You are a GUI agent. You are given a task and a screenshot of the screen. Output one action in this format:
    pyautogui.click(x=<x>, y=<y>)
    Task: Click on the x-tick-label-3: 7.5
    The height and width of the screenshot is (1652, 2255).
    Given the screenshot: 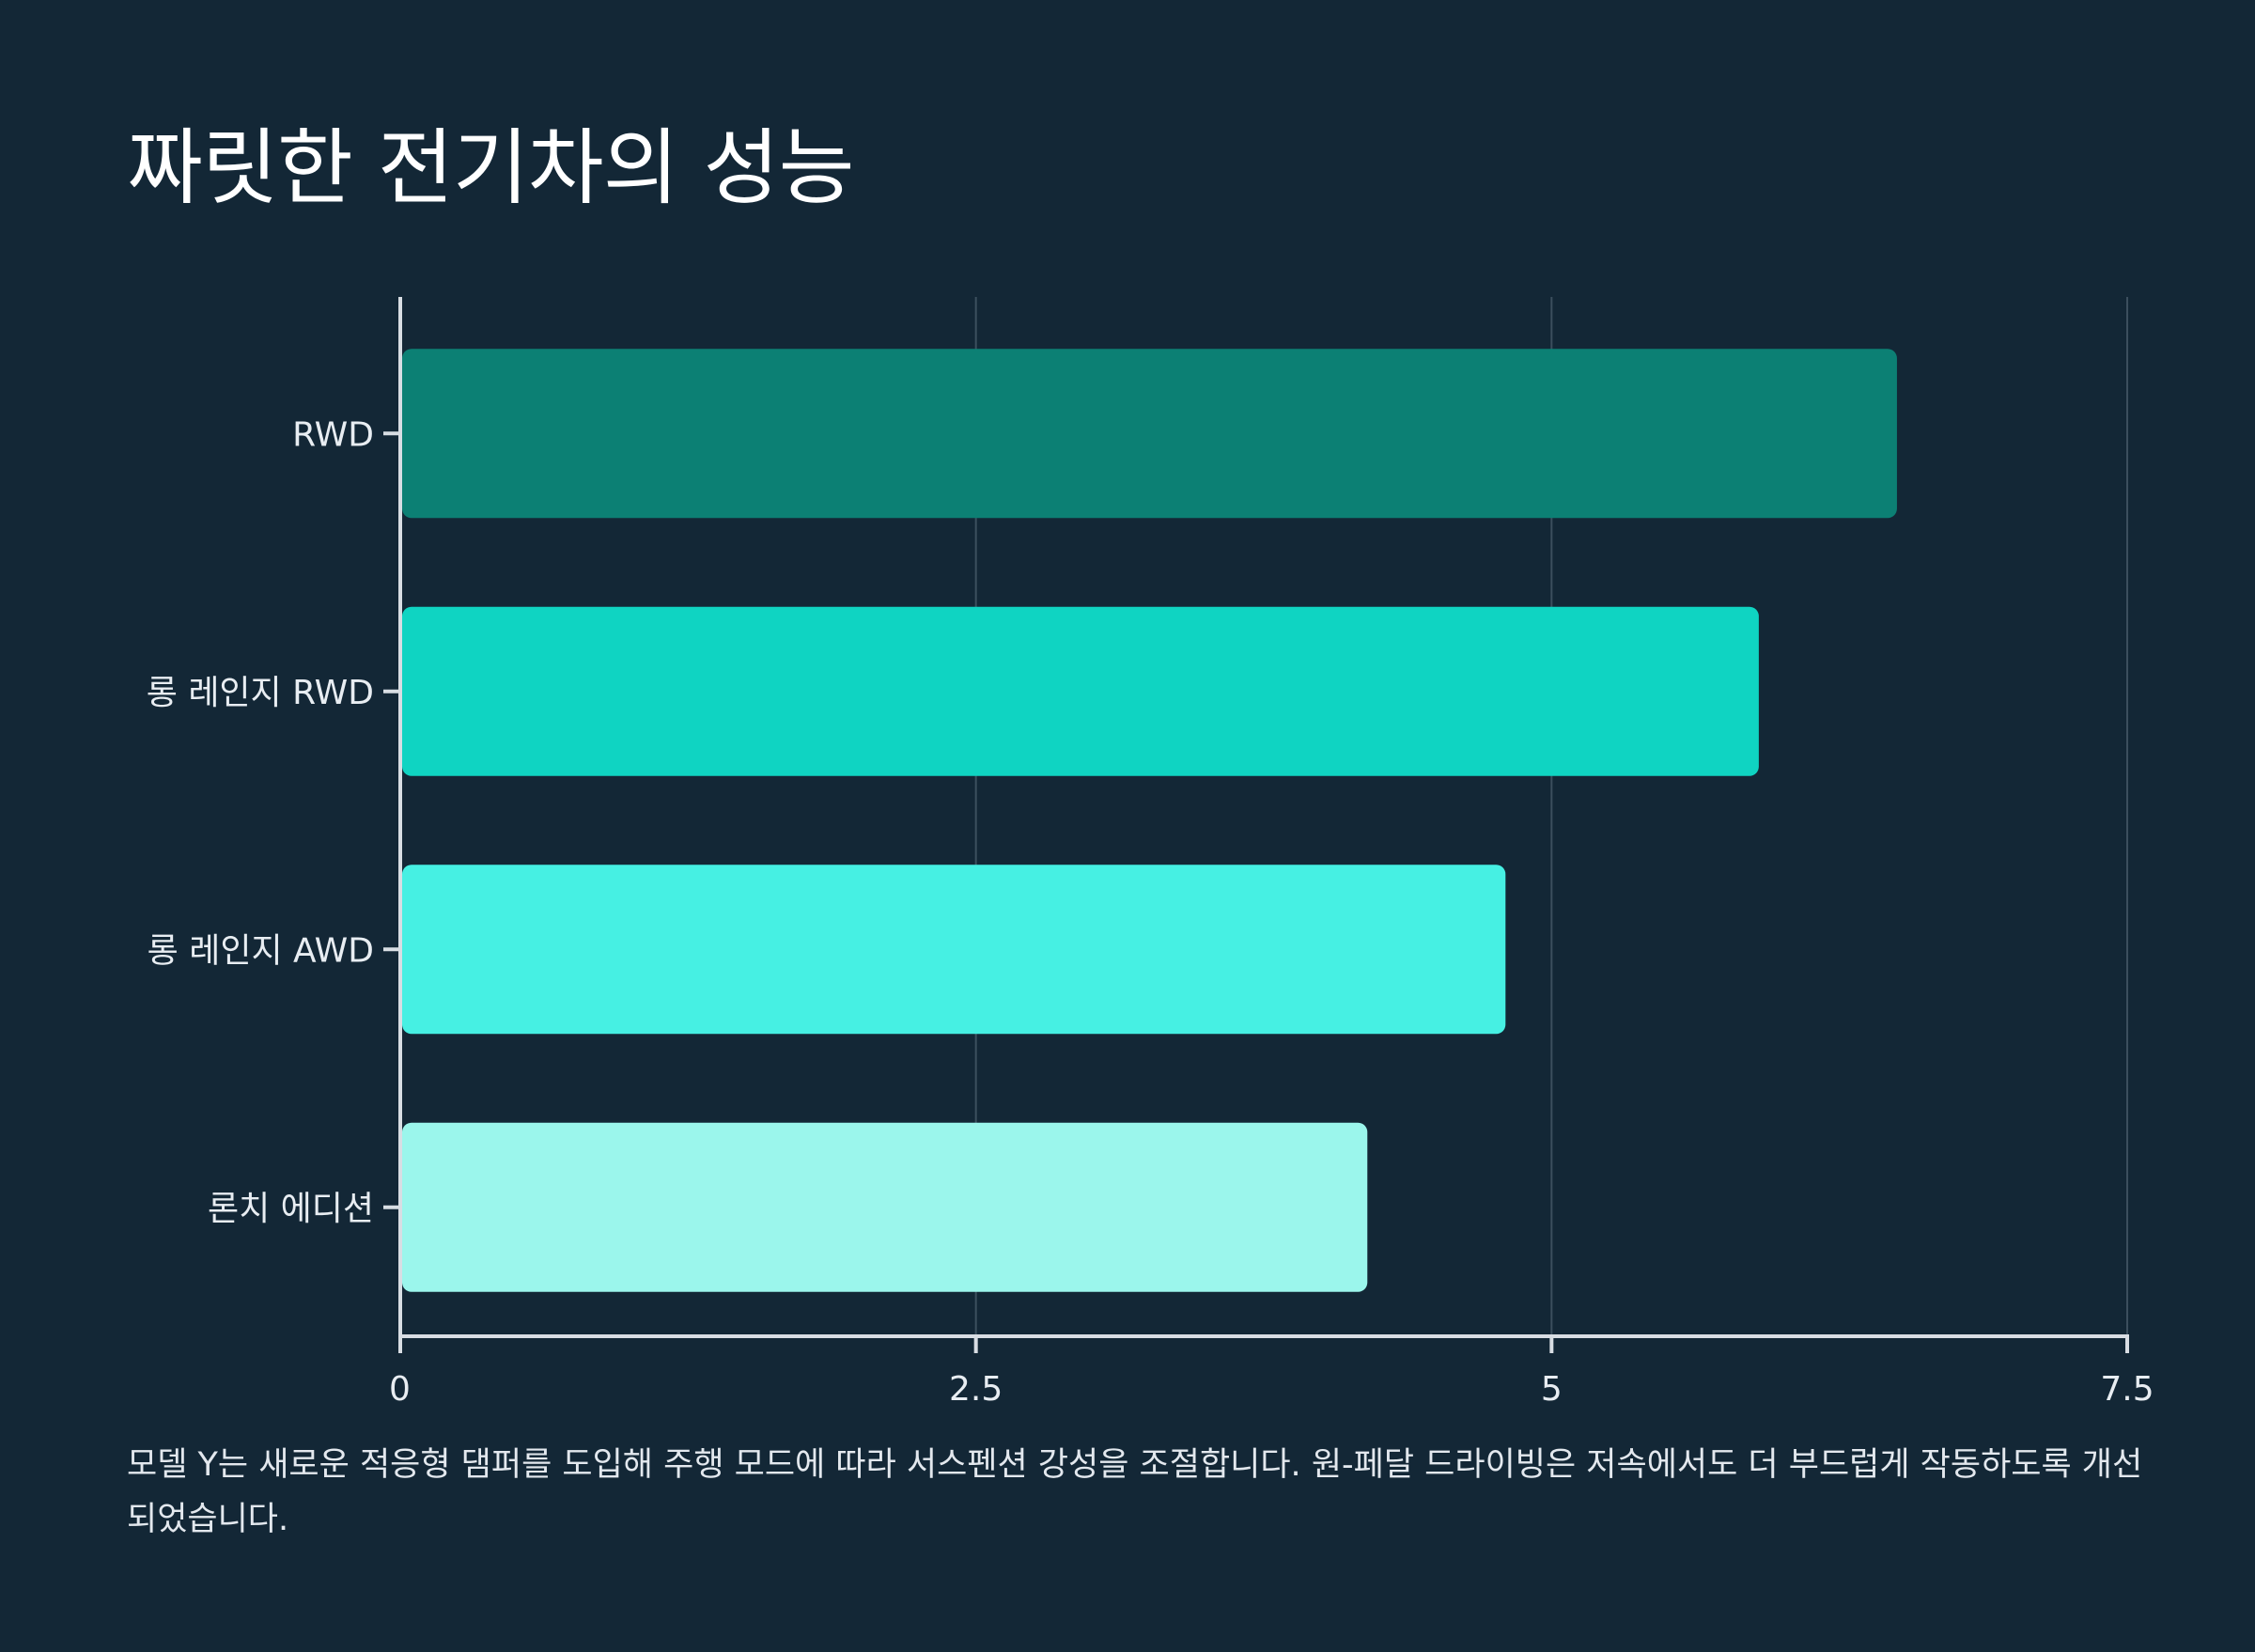 What is the action you would take?
    pyautogui.click(x=2127, y=1389)
    